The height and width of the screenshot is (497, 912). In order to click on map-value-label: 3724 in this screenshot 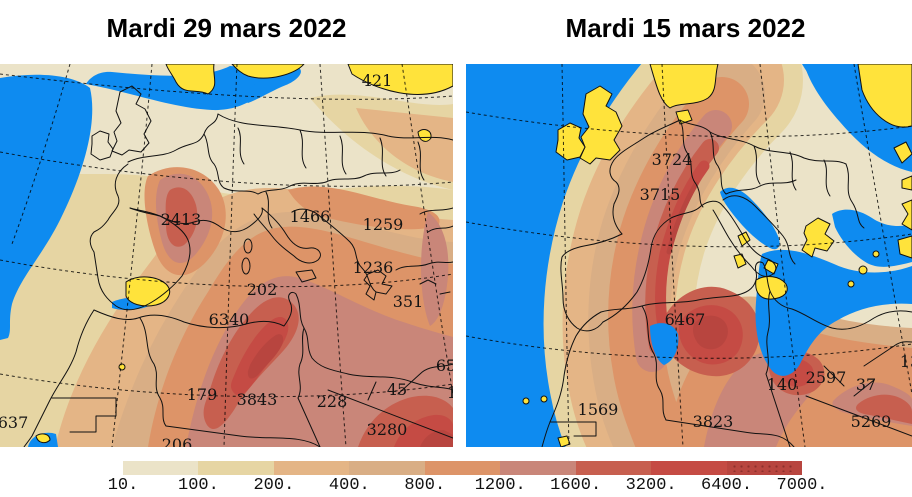, I will do `click(672, 159)`.